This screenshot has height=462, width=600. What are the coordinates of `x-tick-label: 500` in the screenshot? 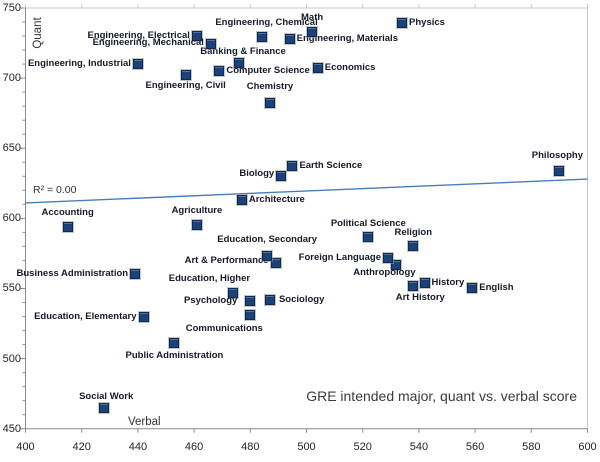 It's located at (306, 447).